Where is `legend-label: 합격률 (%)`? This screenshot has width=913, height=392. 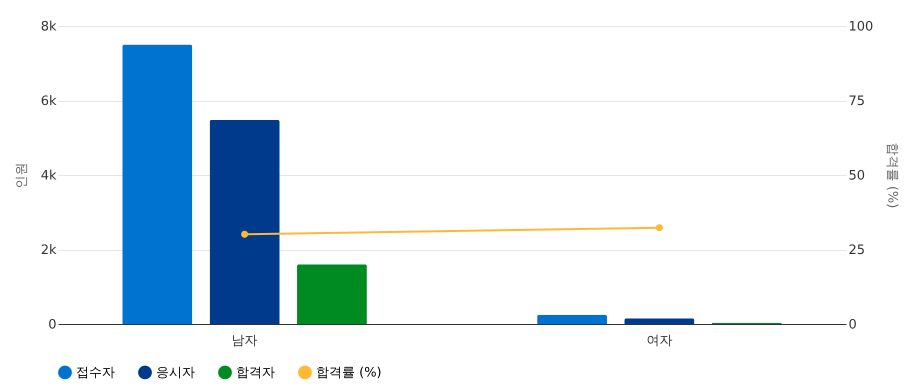 legend-label: 합격률 (%) is located at coordinates (349, 372).